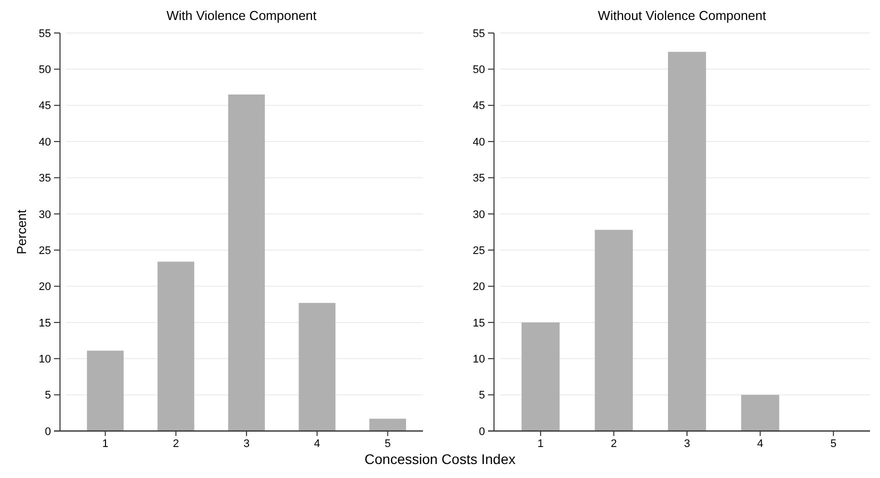 This screenshot has height=478, width=880. Describe the element at coordinates (21, 231) in the screenshot. I see `y-axis-title: Percent` at that location.